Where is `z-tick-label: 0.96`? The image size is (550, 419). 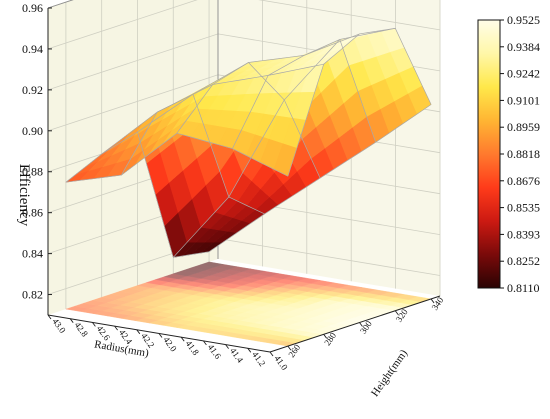 z-tick-label: 0.96 is located at coordinates (32, 8).